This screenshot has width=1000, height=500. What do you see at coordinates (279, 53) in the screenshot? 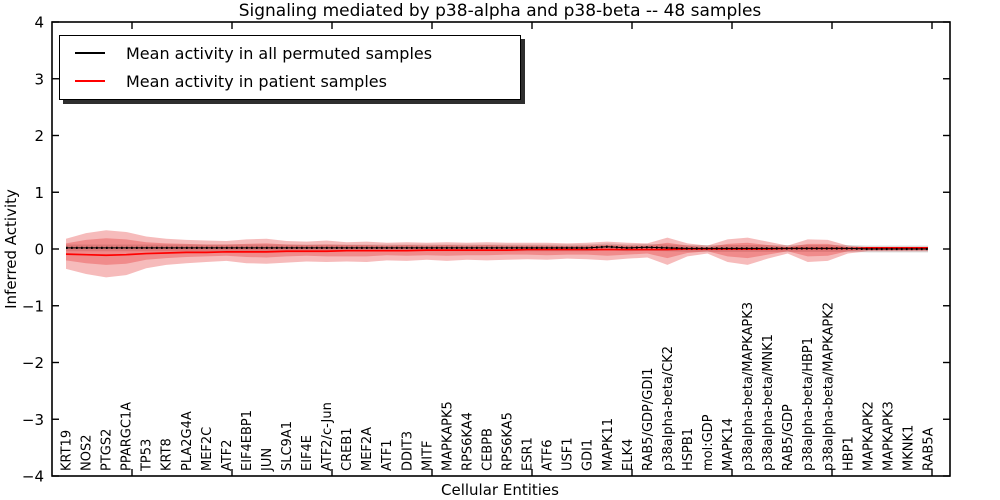
I see `legend-label-permuted: Mean activity in all permuted samples` at bounding box center [279, 53].